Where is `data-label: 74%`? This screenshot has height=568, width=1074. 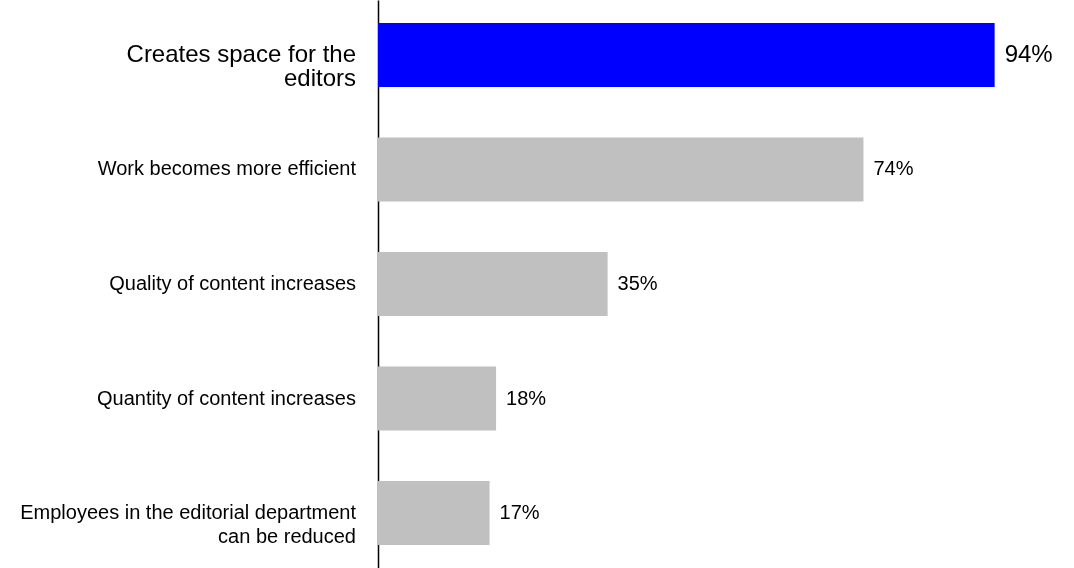 data-label: 74% is located at coordinates (893, 168).